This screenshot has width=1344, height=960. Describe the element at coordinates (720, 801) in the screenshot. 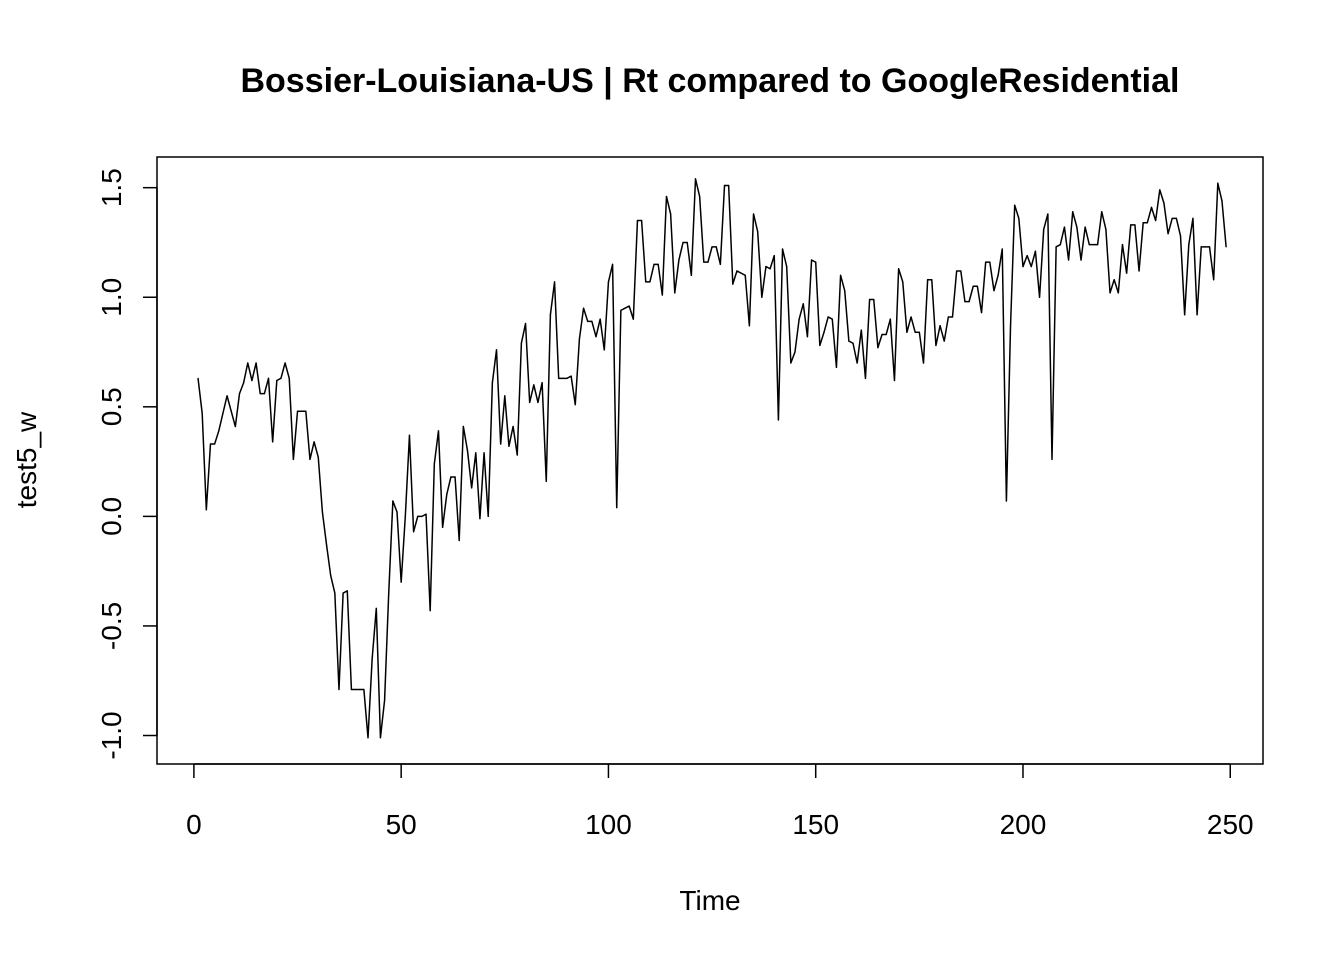

I see `x-axis: 0 50 100 150 200 250` at that location.